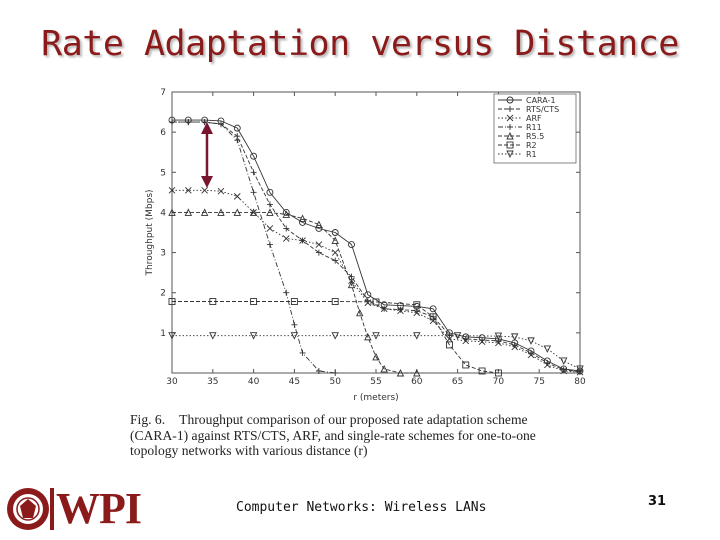  What do you see at coordinates (531, 145) in the screenshot?
I see `legend-label-r2: R2` at bounding box center [531, 145].